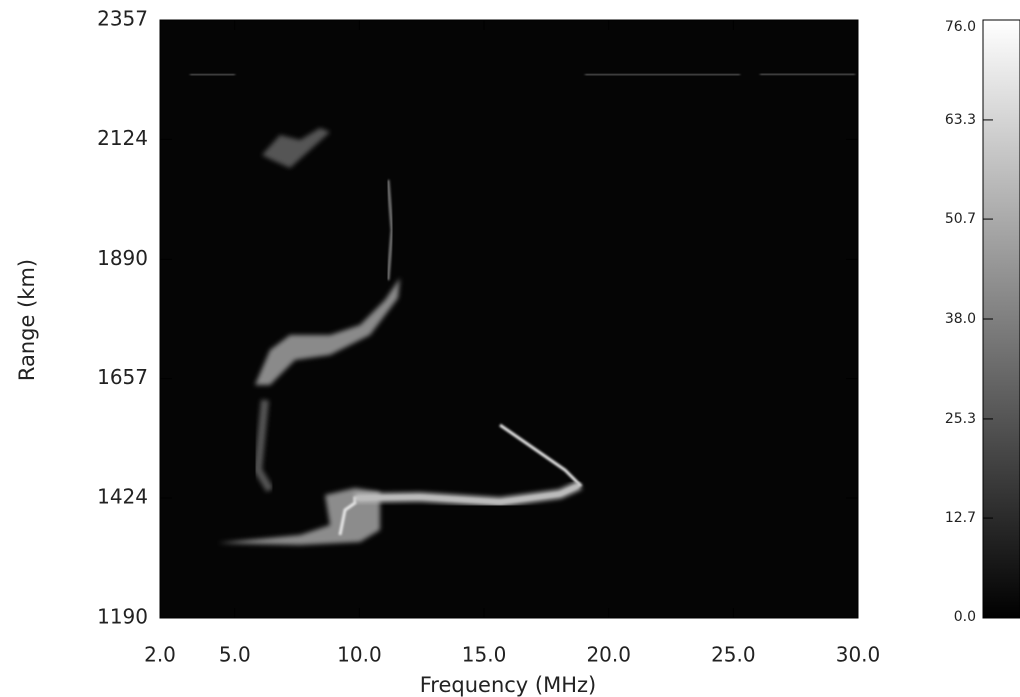 The height and width of the screenshot is (697, 1020). Describe the element at coordinates (235, 655) in the screenshot. I see `x-tick-label: 5.0` at that location.